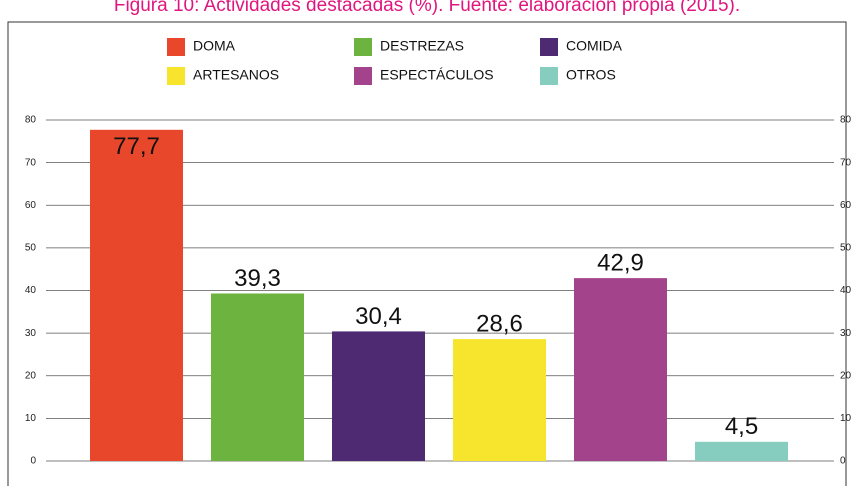 The height and width of the screenshot is (486, 854). I want to click on legend-label: COMIDA, so click(594, 46).